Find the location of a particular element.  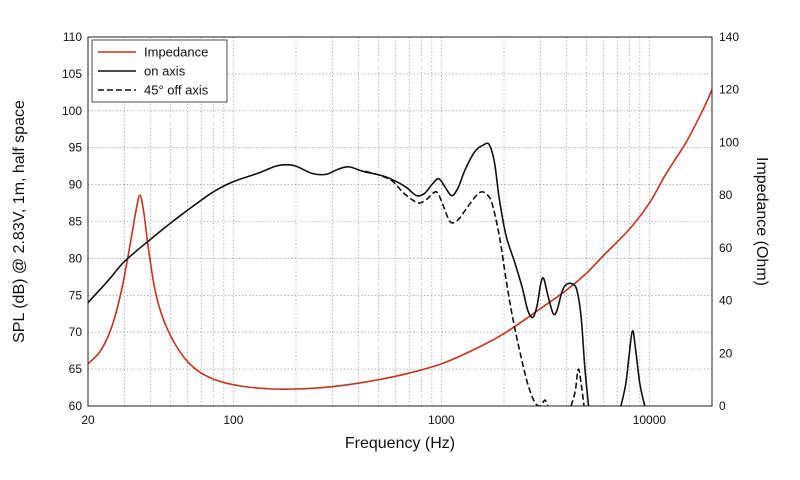

y-right-tick-label: 80 is located at coordinates (726, 195).